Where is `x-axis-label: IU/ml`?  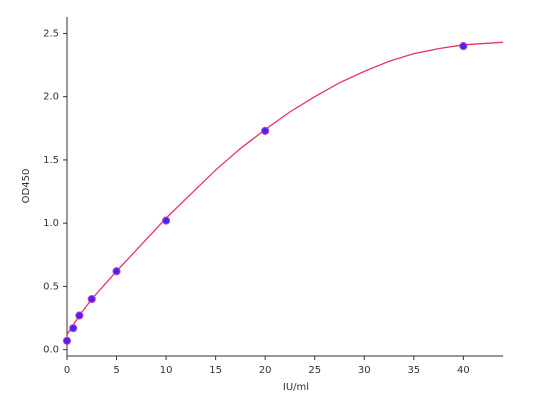
x-axis-label: IU/ml is located at coordinates (296, 387).